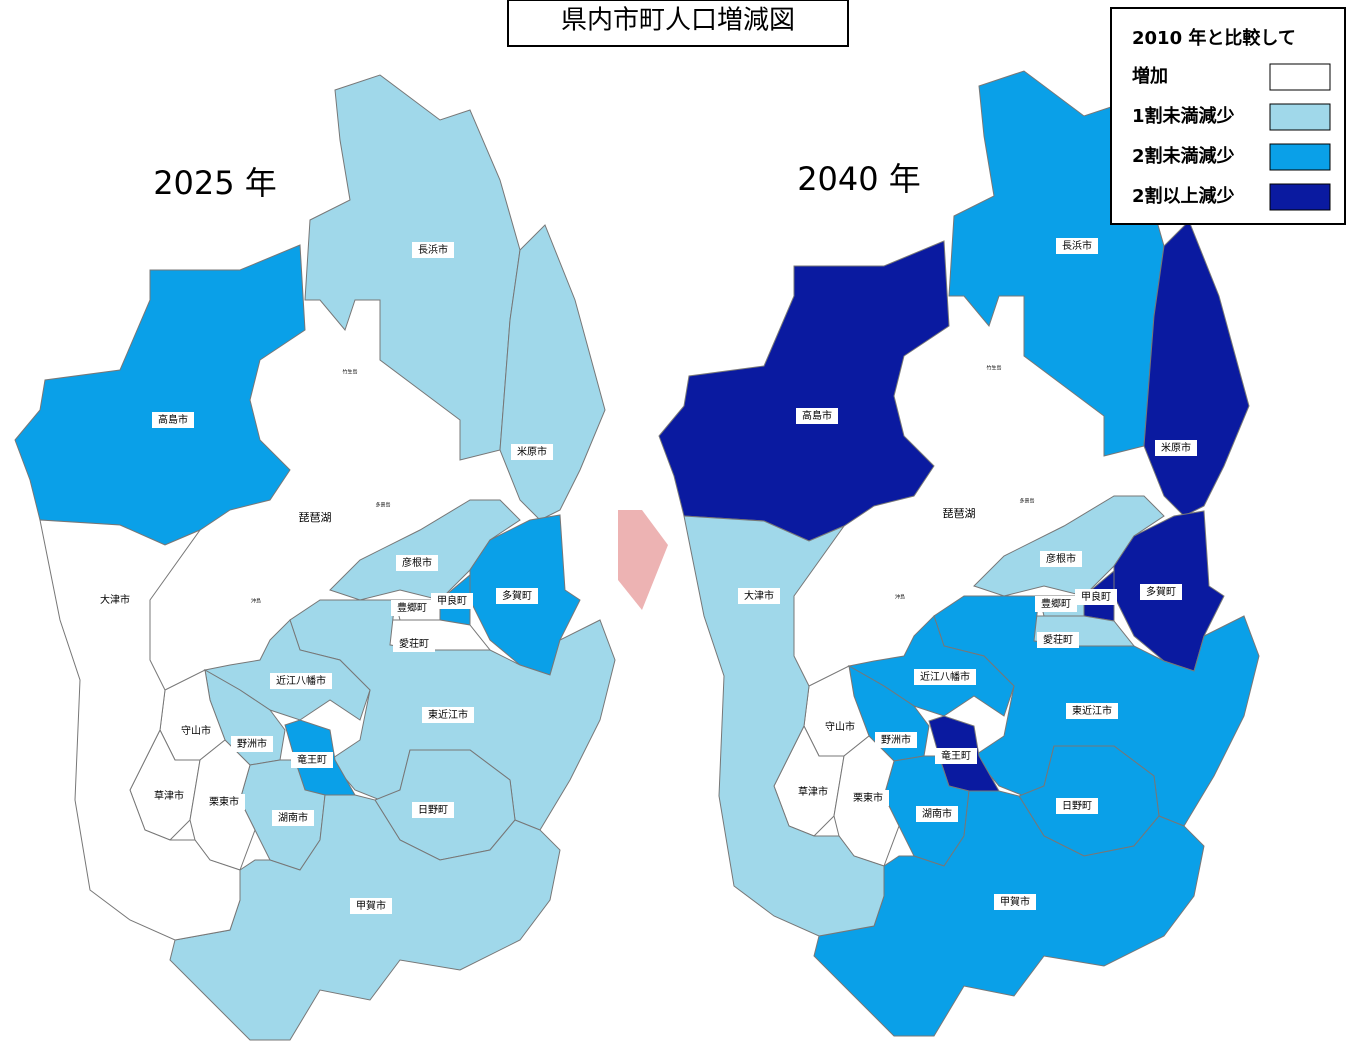 The height and width of the screenshot is (1043, 1353). What do you see at coordinates (678, 21) in the screenshot?
I see `title: 県内市町人口増減図` at bounding box center [678, 21].